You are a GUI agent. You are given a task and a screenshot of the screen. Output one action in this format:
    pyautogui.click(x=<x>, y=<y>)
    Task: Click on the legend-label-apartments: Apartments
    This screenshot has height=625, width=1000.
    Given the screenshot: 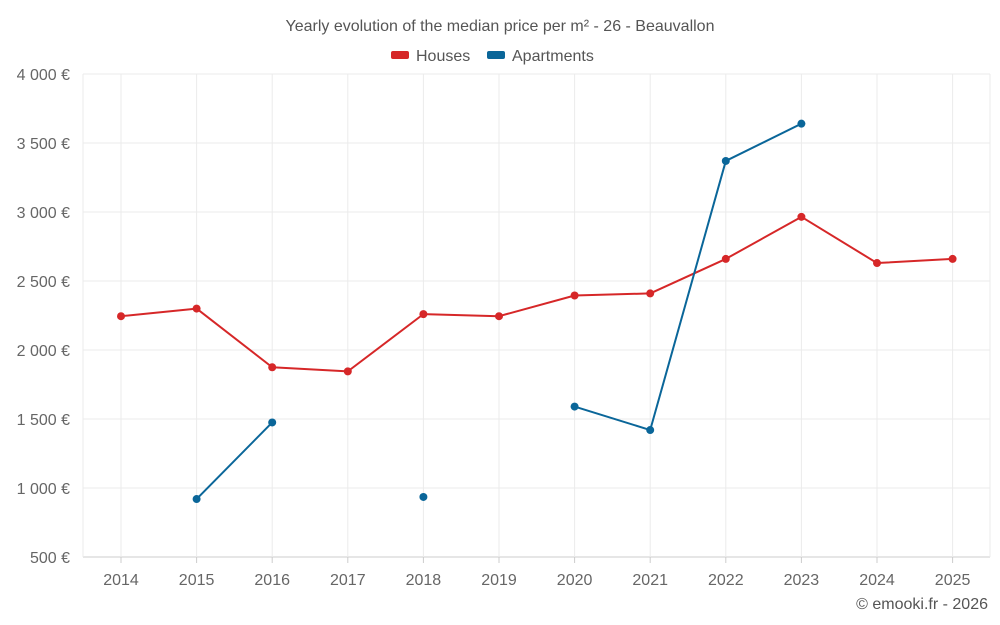 What is the action you would take?
    pyautogui.click(x=553, y=56)
    